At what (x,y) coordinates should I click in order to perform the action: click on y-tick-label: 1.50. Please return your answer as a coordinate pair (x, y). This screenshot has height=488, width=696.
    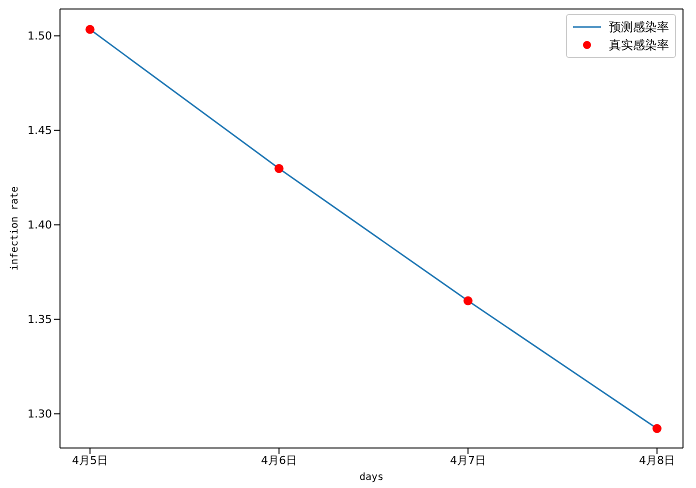
    Looking at the image, I should click on (40, 36).